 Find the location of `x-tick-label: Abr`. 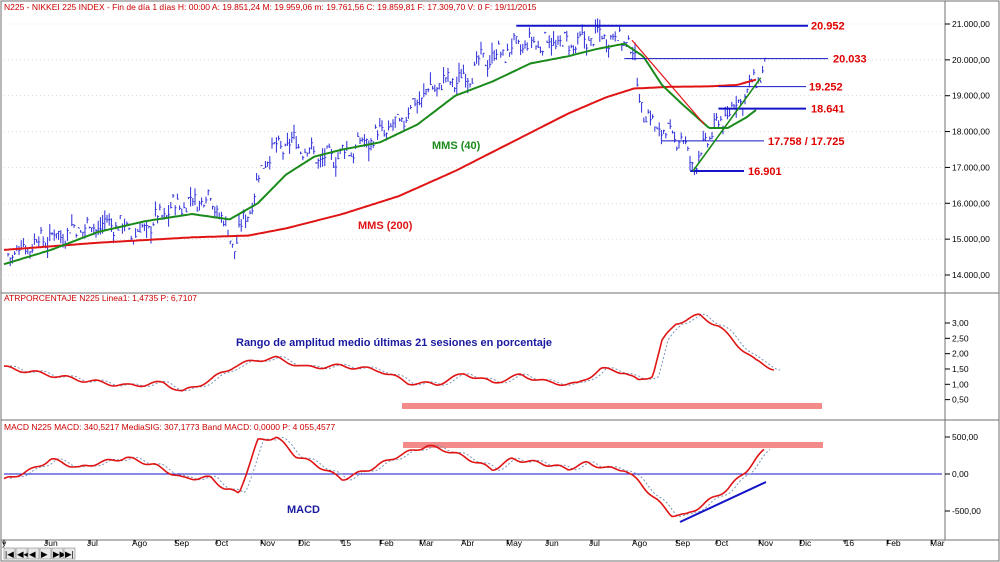

x-tick-label: Abr is located at coordinates (467, 543).